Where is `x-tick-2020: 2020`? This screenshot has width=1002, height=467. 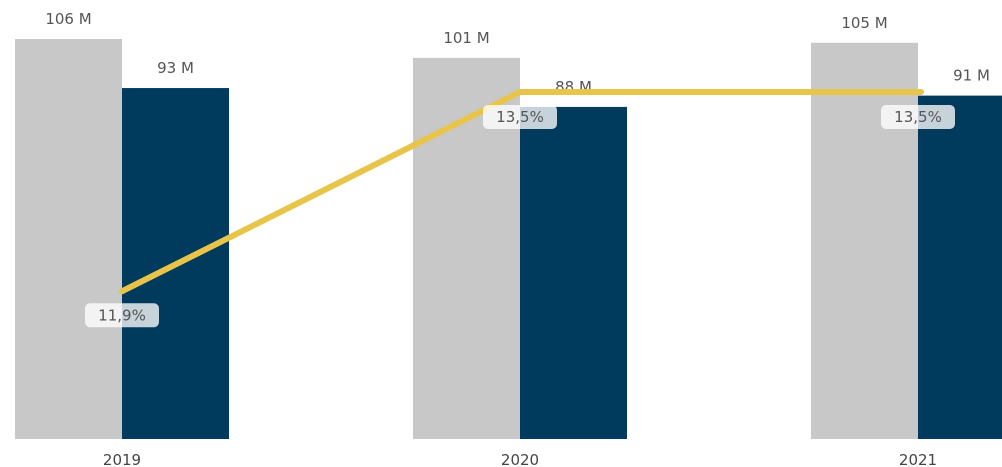 x-tick-2020: 2020 is located at coordinates (520, 459).